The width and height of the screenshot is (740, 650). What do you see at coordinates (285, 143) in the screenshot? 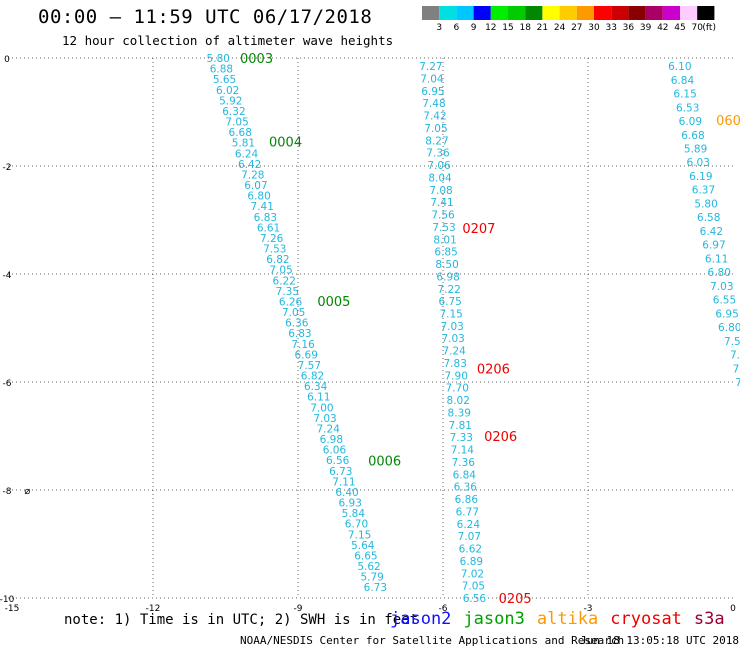
I see `pass-label: 0004` at bounding box center [285, 143].